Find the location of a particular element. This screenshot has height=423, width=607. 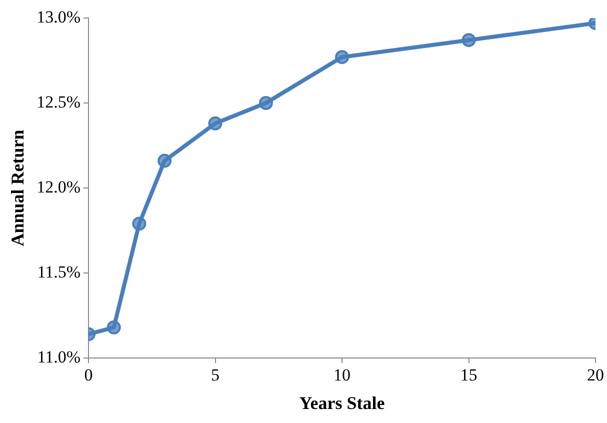

x-tick-label: 20 is located at coordinates (595, 375).